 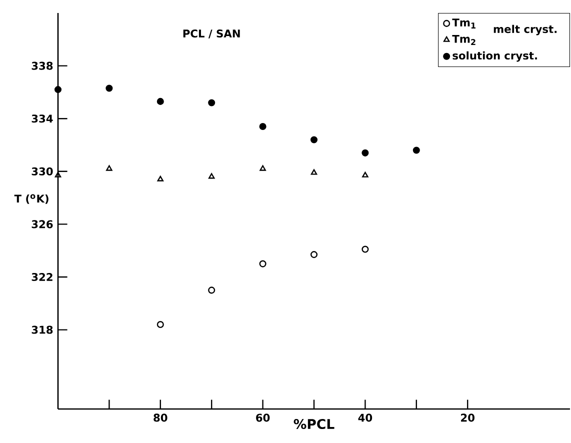 I want to click on legend-label: Tm$_{2}$, so click(x=464, y=39).